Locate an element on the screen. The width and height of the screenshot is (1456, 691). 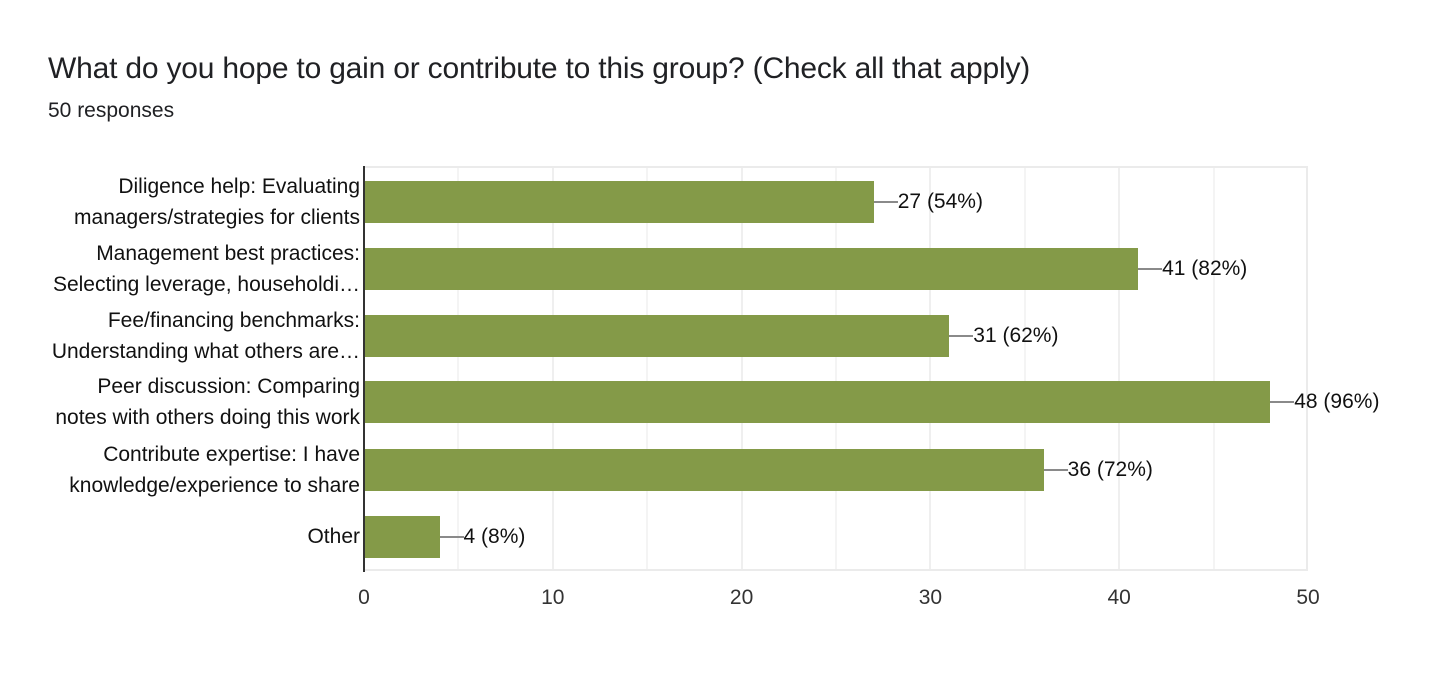
x-tick-label: 30 is located at coordinates (930, 597).